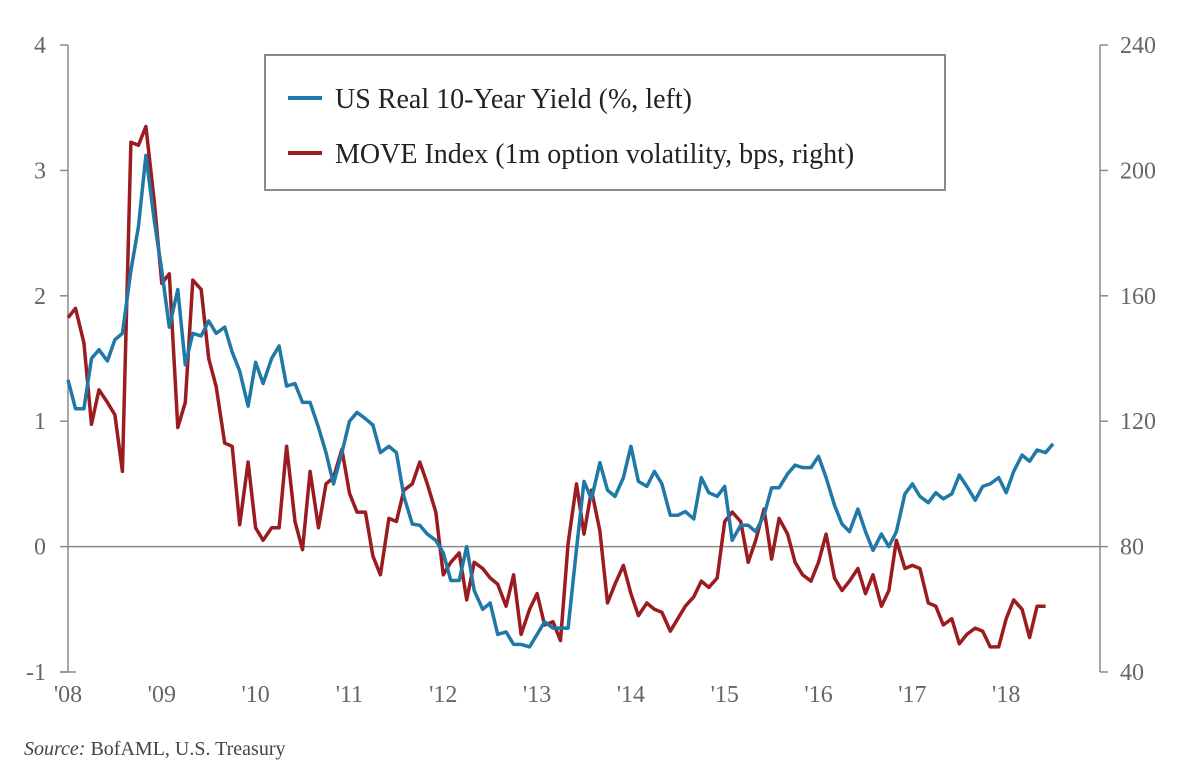  Describe the element at coordinates (349, 695) in the screenshot. I see `x-tick-label: '11` at that location.